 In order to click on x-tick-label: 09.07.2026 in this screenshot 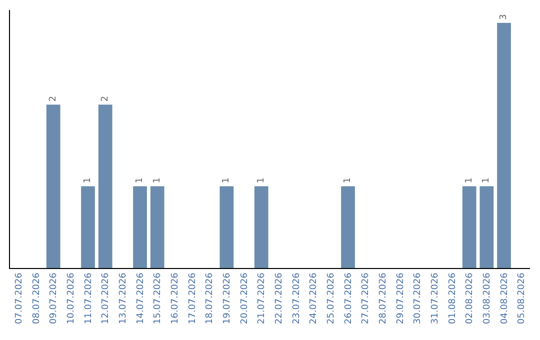, I will do `click(54, 298)`.